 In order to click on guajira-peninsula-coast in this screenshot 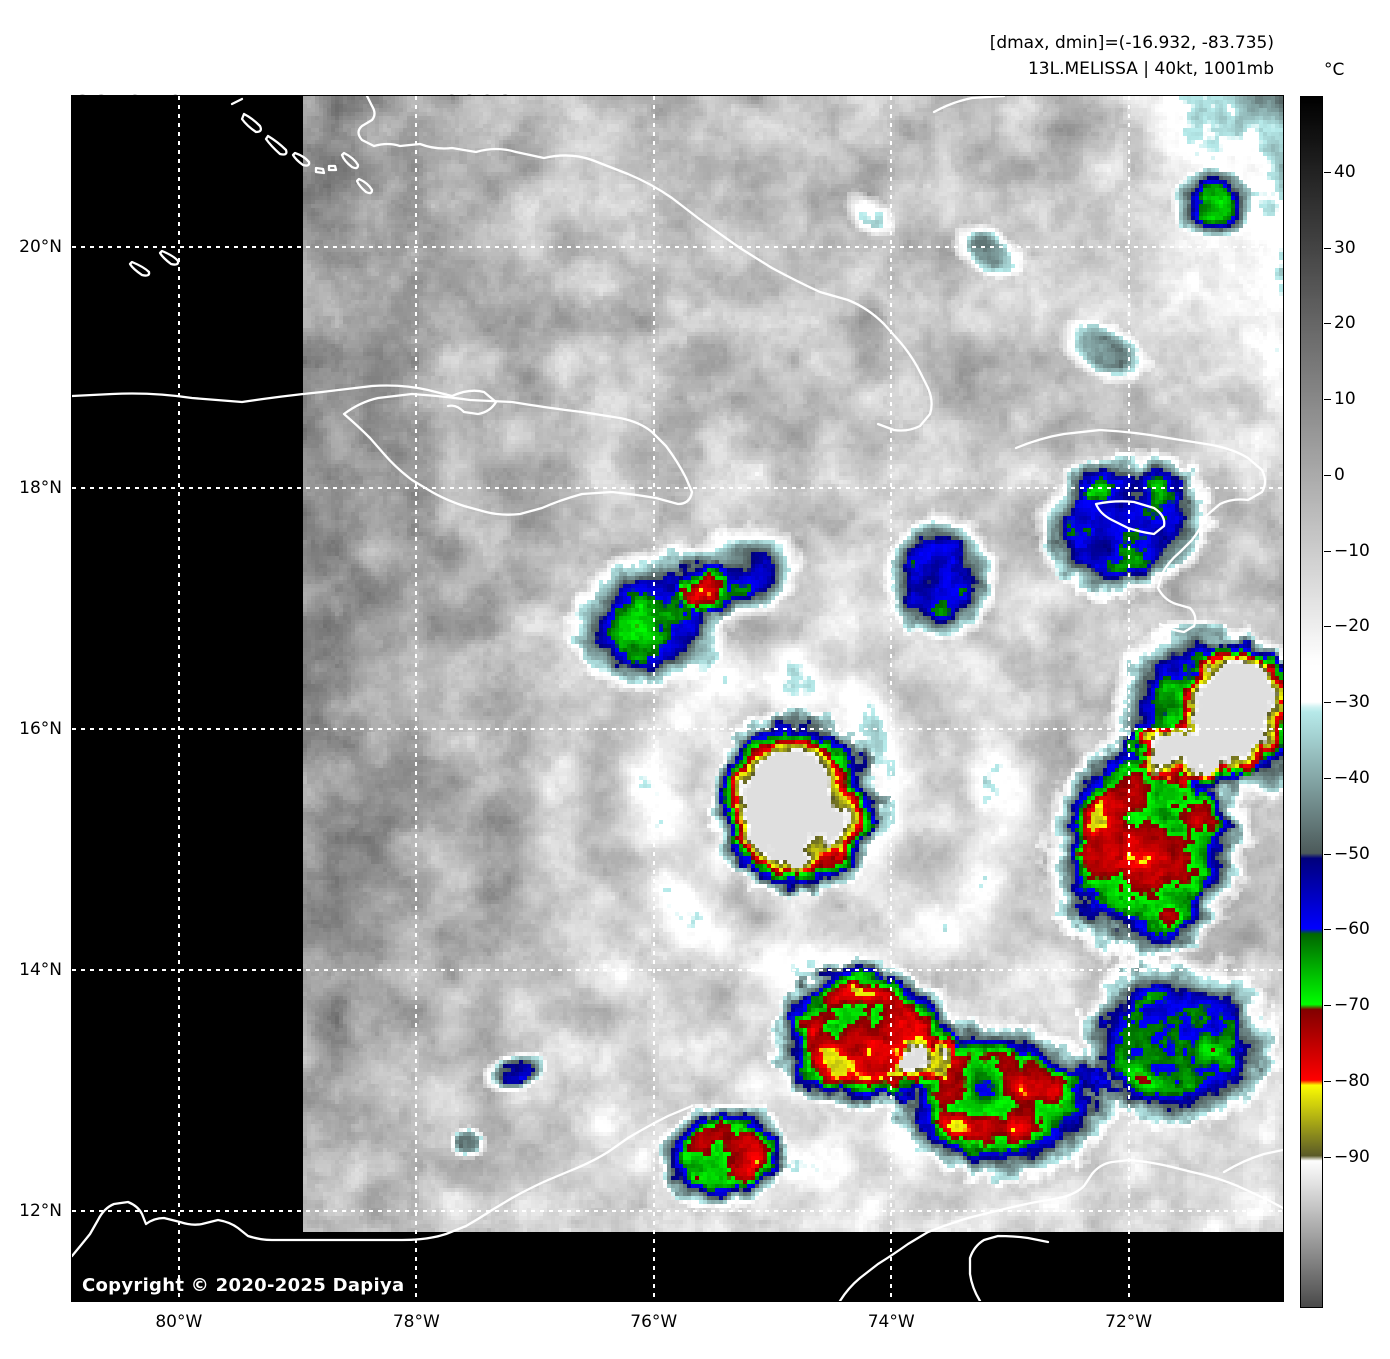, I will do `click(383, 1181)`.